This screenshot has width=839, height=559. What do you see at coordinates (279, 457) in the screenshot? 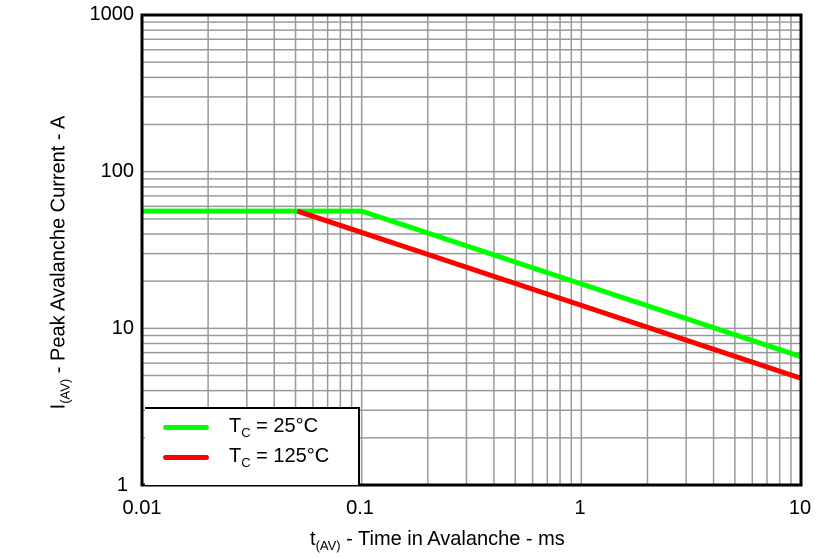
I see `legend-label: TC = 125°C` at bounding box center [279, 457].